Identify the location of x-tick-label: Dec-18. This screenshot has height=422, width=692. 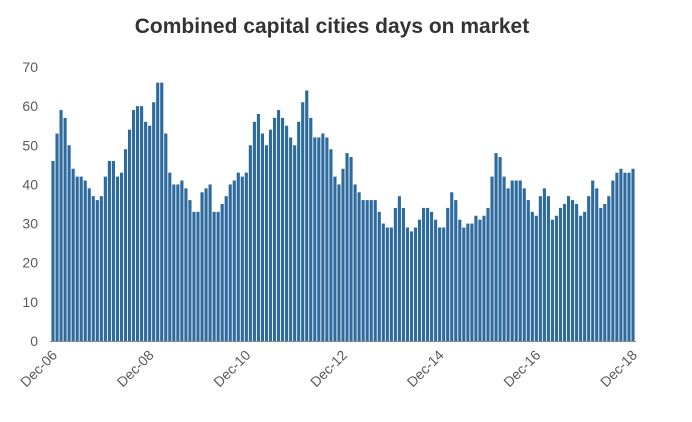
(618, 368).